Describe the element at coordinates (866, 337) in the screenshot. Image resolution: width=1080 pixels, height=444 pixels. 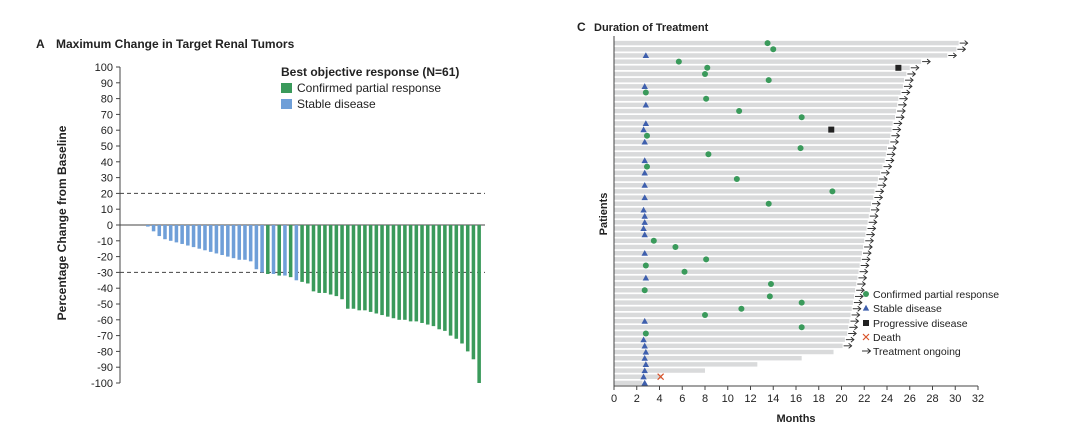
I see `legend-x` at that location.